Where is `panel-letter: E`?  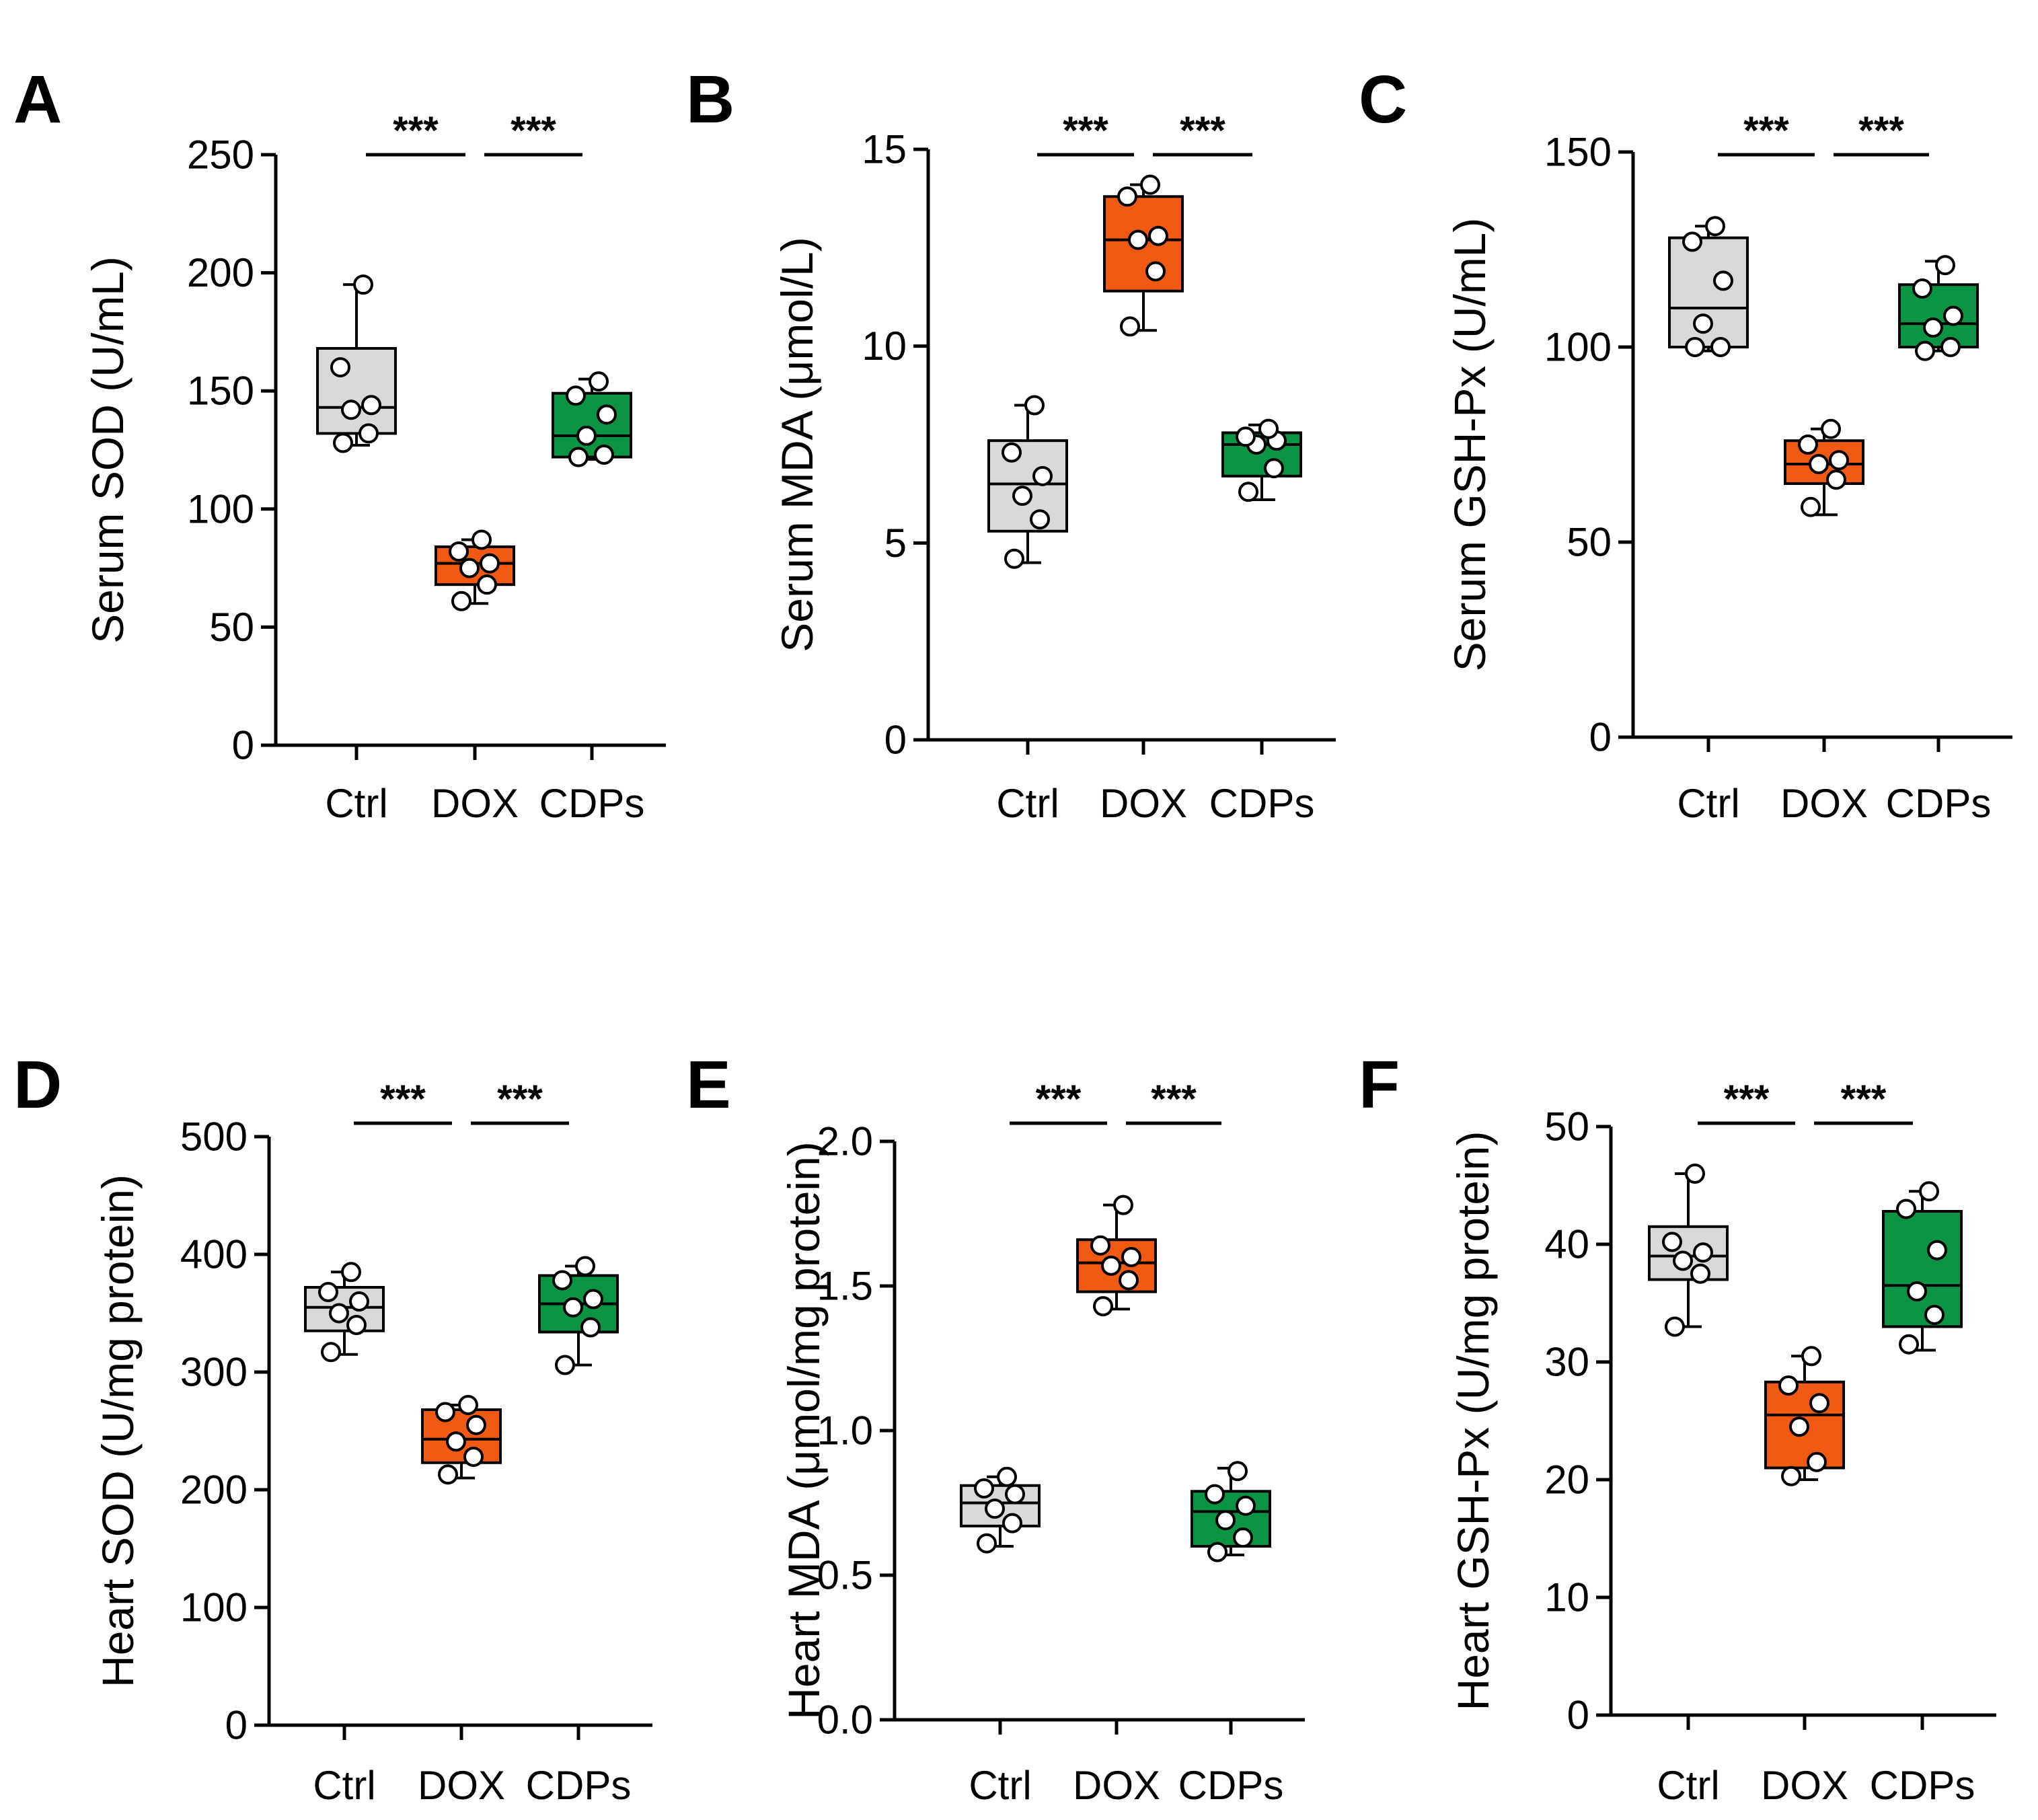 panel-letter: E is located at coordinates (708, 1085).